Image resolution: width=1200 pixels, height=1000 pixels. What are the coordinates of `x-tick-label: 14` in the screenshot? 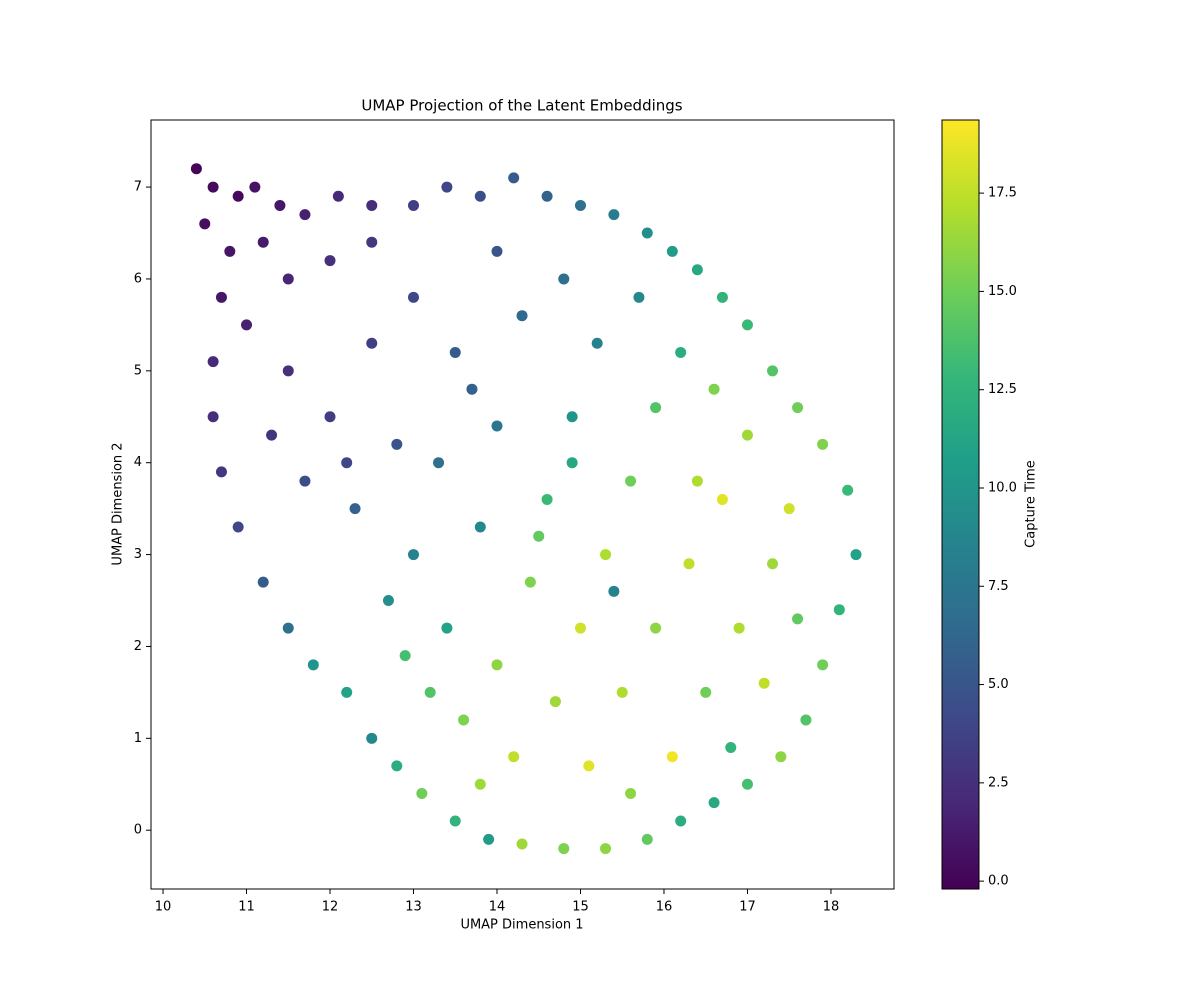 It's located at (497, 907).